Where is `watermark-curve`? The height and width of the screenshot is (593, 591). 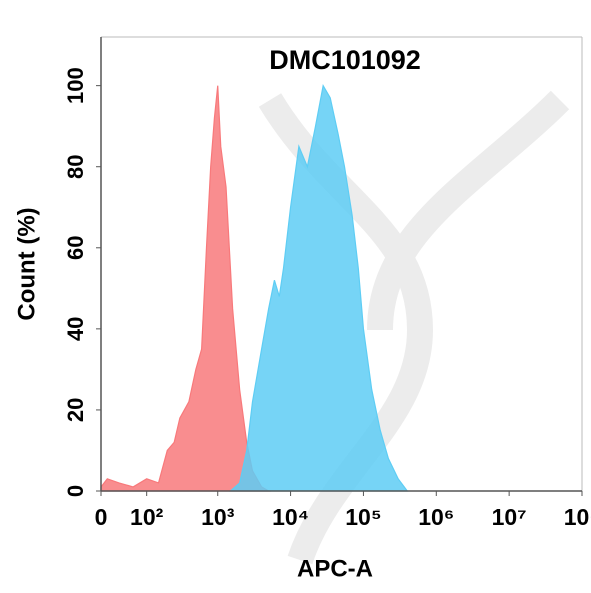 watermark-curve is located at coordinates (468, 210).